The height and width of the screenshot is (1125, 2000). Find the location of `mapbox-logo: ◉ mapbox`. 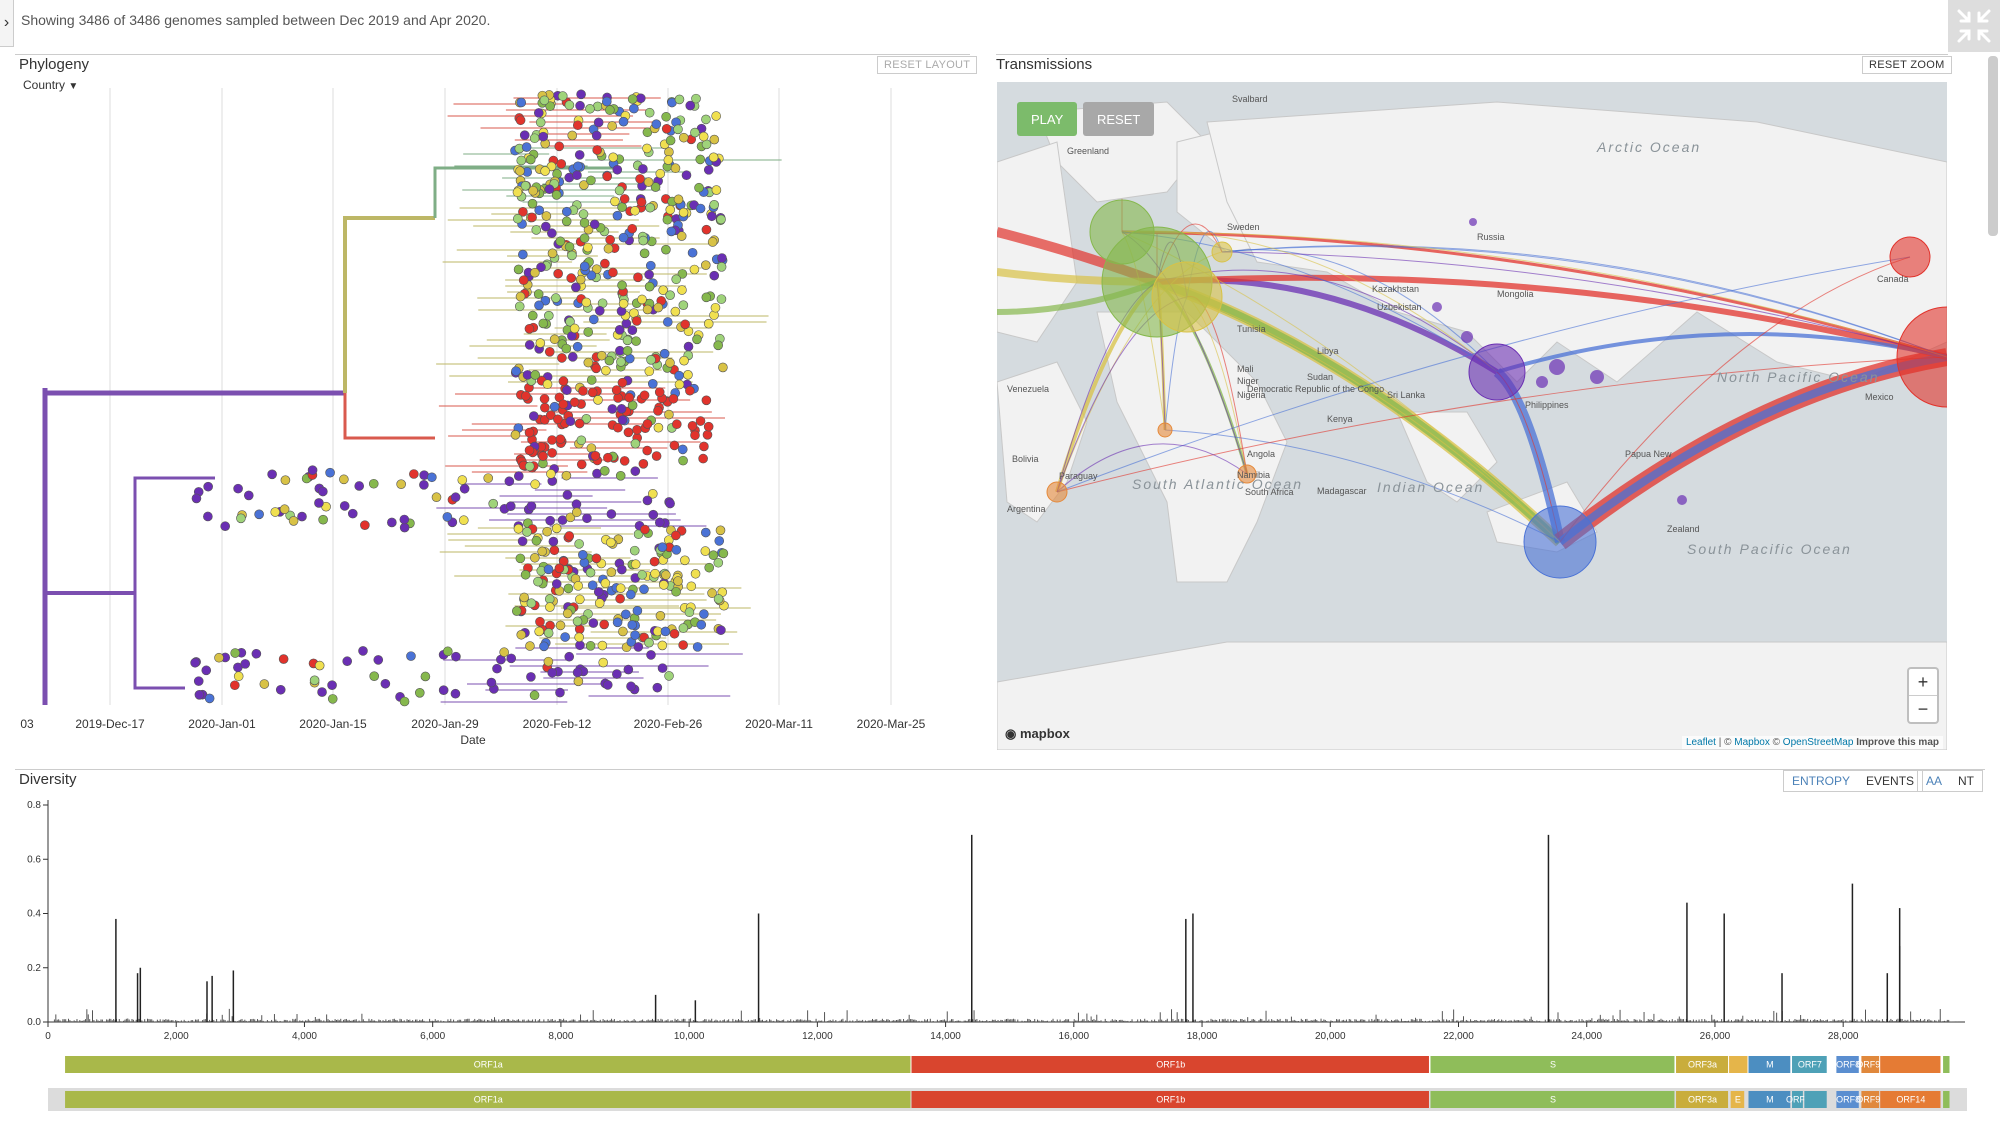

mapbox-logo: ◉ mapbox is located at coordinates (1037, 734).